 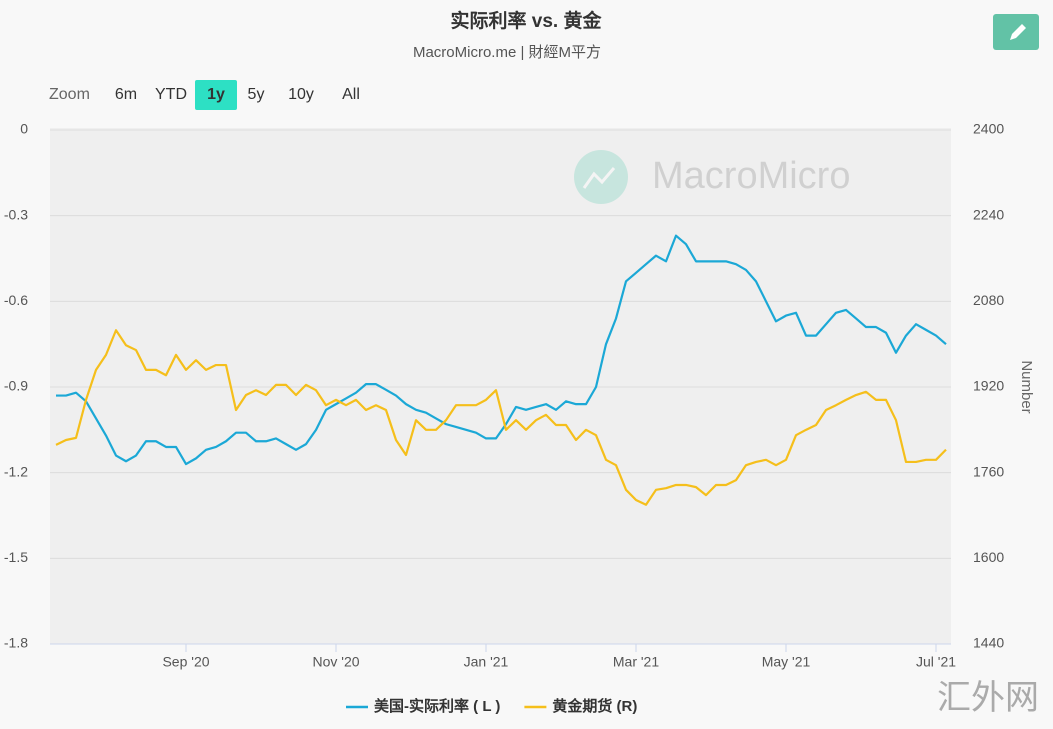 What do you see at coordinates (16, 214) in the screenshot?
I see `y-tick-label: -0.3` at bounding box center [16, 214].